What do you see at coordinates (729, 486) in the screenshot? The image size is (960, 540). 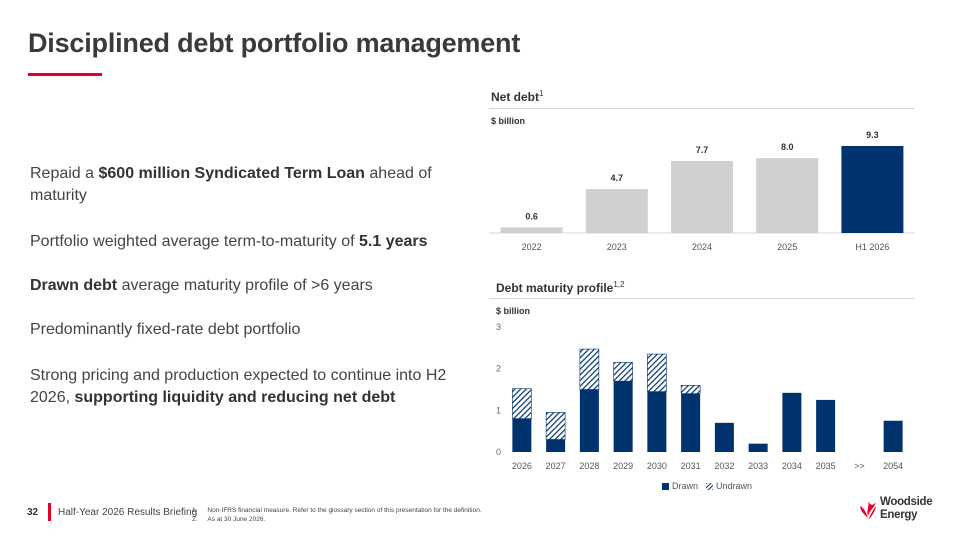 I see `legend-undrawn: Undrawn` at bounding box center [729, 486].